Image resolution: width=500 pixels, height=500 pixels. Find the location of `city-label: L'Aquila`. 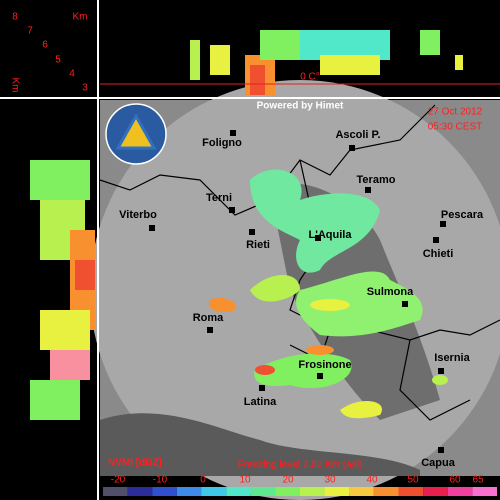

city-label: L'Aquila is located at coordinates (331, 235).